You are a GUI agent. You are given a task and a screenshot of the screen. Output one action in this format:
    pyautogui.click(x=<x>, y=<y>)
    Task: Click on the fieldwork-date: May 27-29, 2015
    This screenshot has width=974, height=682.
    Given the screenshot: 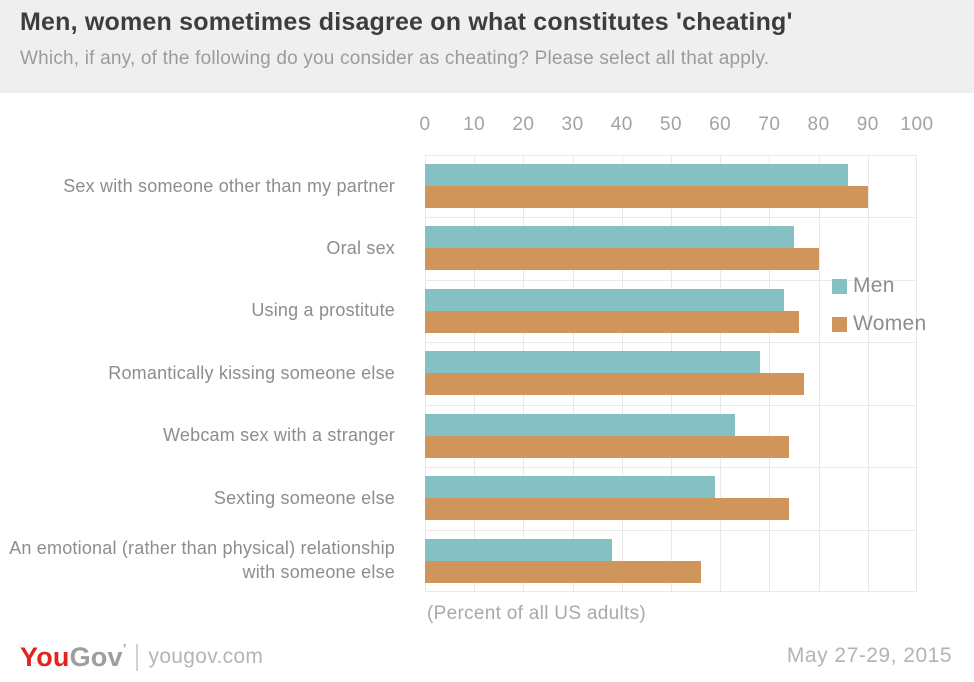 What is the action you would take?
    pyautogui.click(x=869, y=655)
    